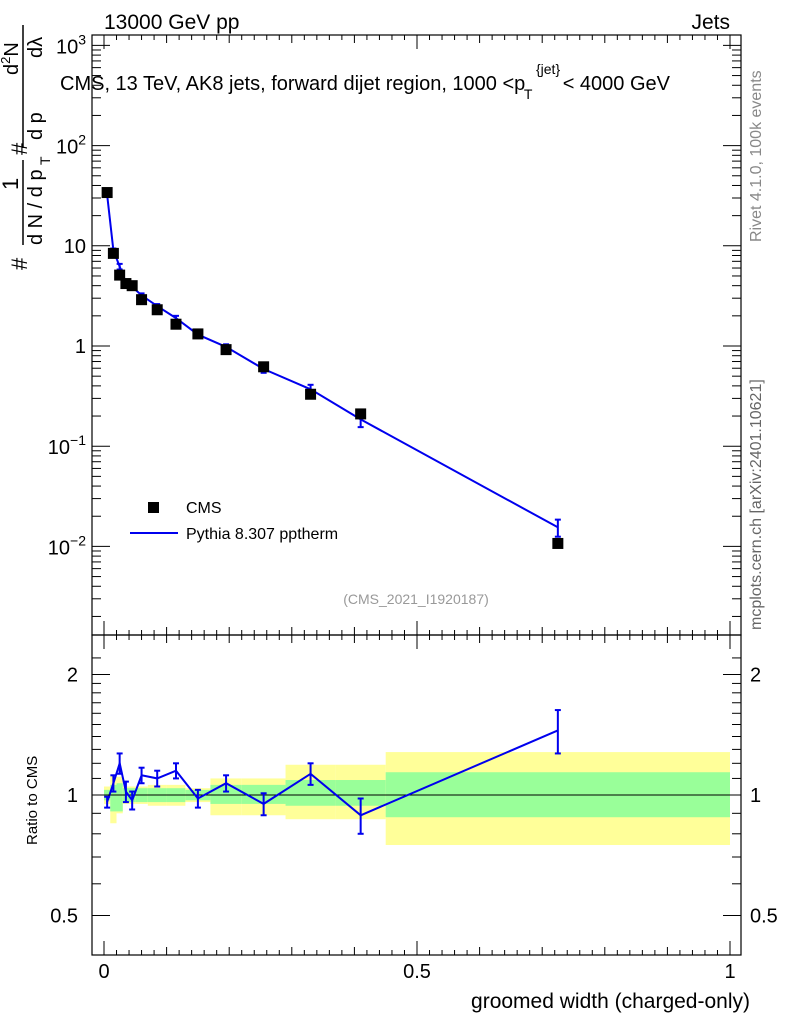 This screenshot has height=1024, width=786. I want to click on y-tick-label-main: 10⁻¹, so click(67, 445).